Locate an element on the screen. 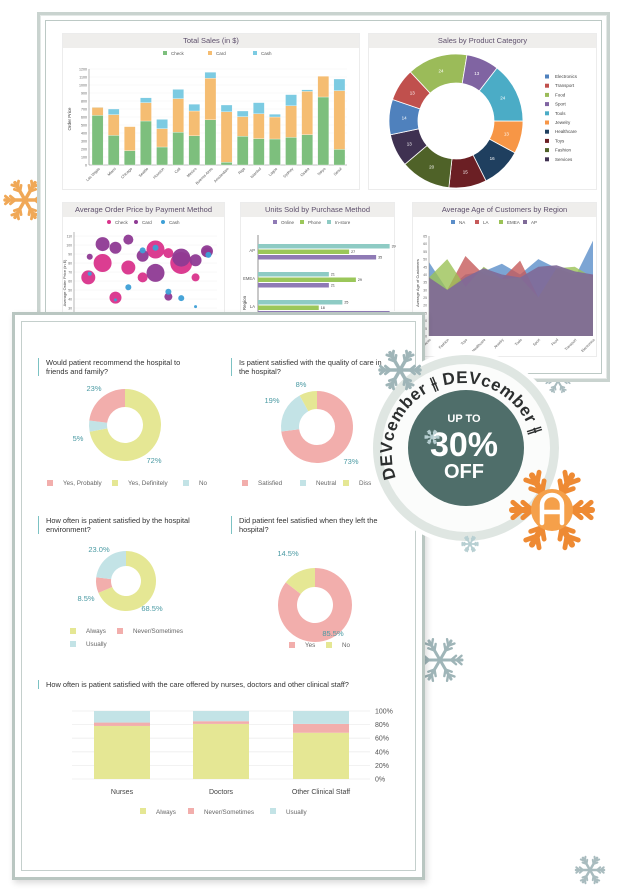  legend-label: Food is located at coordinates (560, 94).